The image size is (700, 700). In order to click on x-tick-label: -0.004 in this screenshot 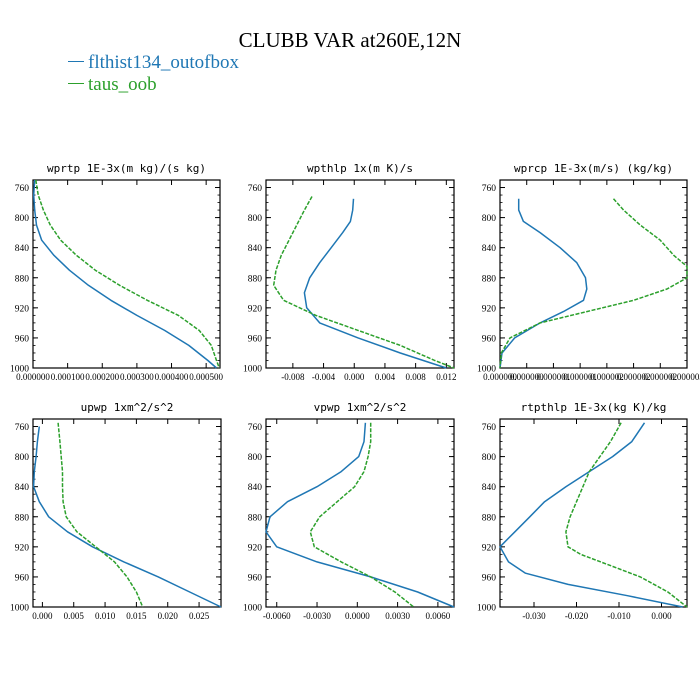, I will do `click(324, 377)`.